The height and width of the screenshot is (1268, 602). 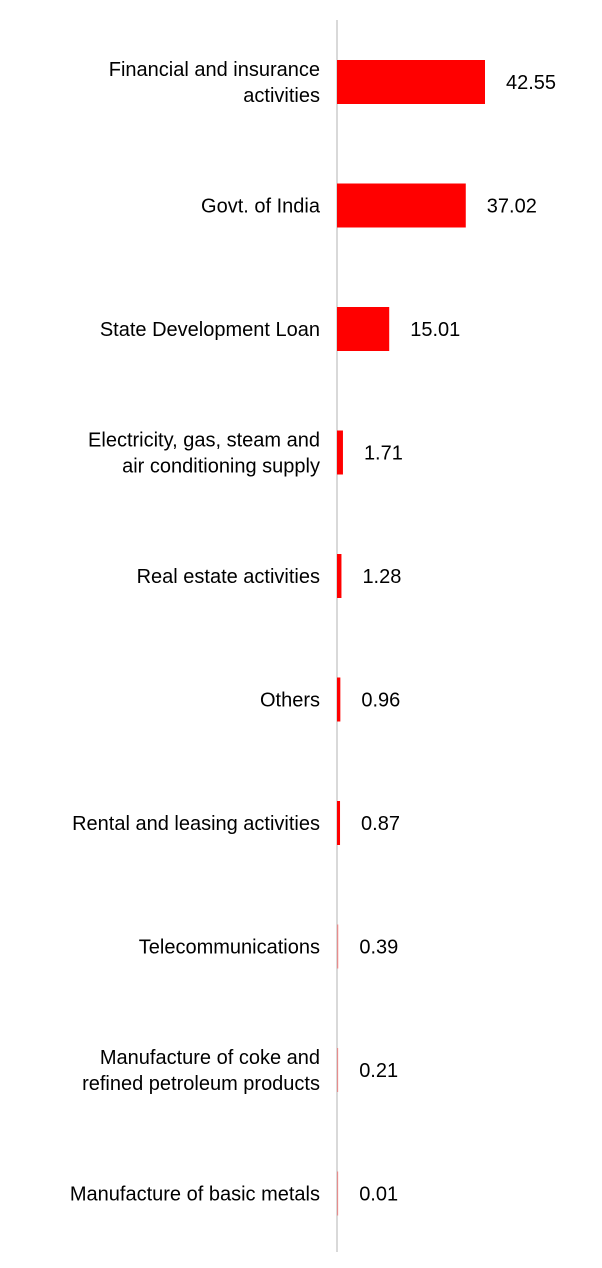 I want to click on category-label-0-line-1: activities, so click(x=281, y=96).